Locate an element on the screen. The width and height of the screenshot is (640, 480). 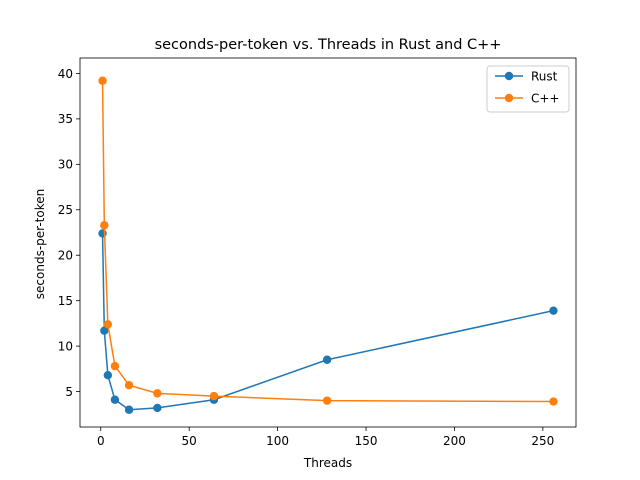
legend-swatch-marker-rust is located at coordinates (509, 76).